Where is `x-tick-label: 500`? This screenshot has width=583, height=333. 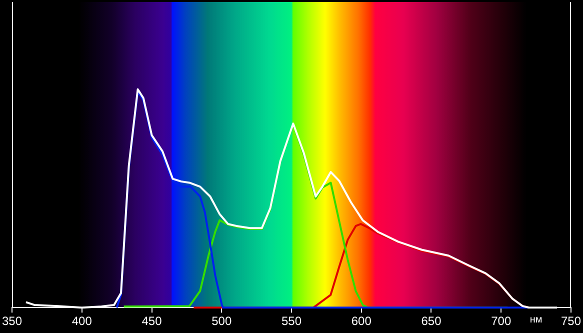
x-tick-label: 500 is located at coordinates (222, 321).